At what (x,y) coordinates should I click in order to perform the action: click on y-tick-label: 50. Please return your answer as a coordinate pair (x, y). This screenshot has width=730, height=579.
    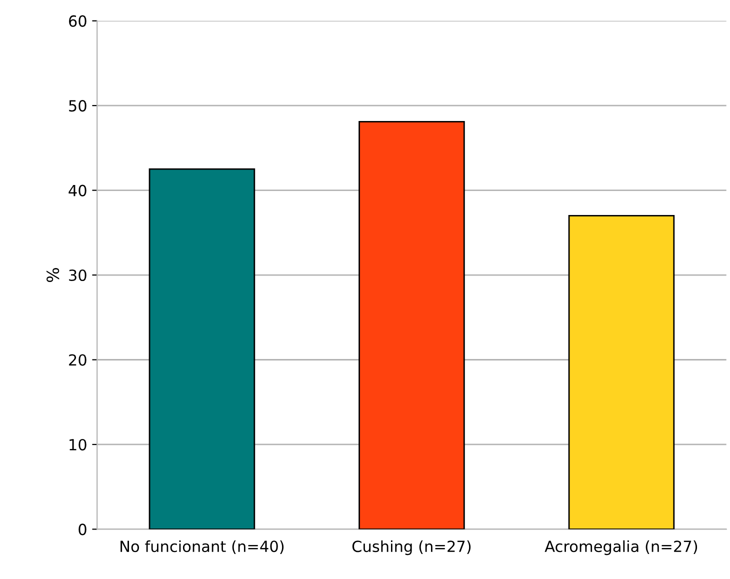
    Looking at the image, I should click on (77, 106).